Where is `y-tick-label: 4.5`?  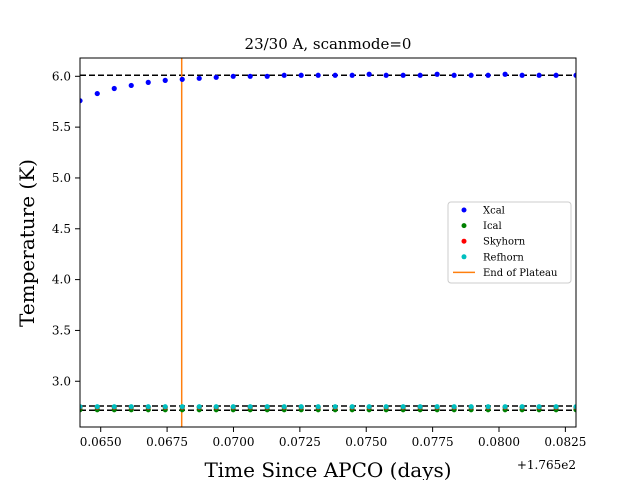
y-tick-label: 4.5 is located at coordinates (61, 229).